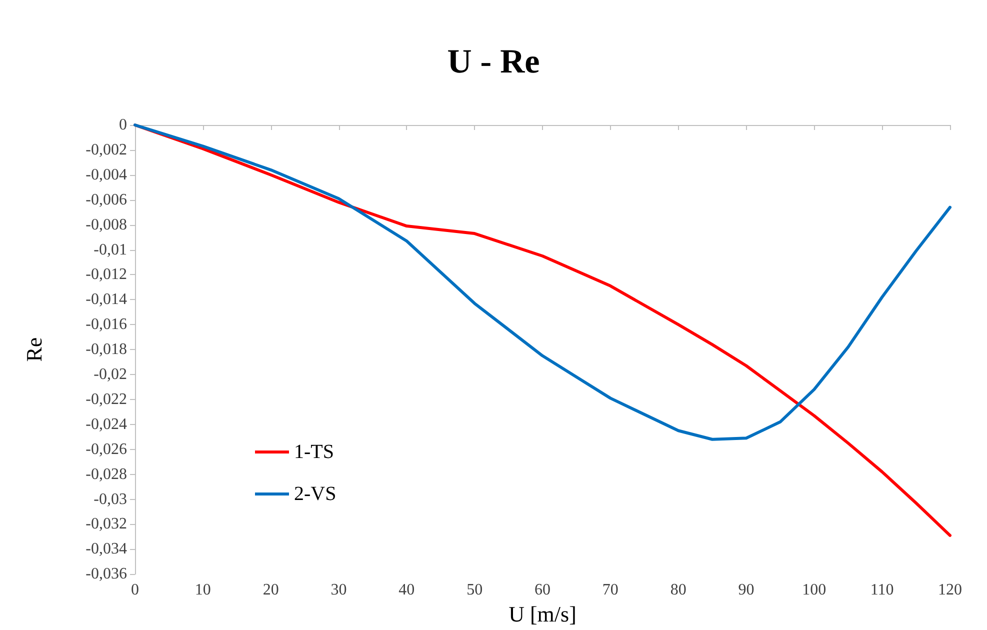  I want to click on y-tick-label: -0,02, so click(110, 374).